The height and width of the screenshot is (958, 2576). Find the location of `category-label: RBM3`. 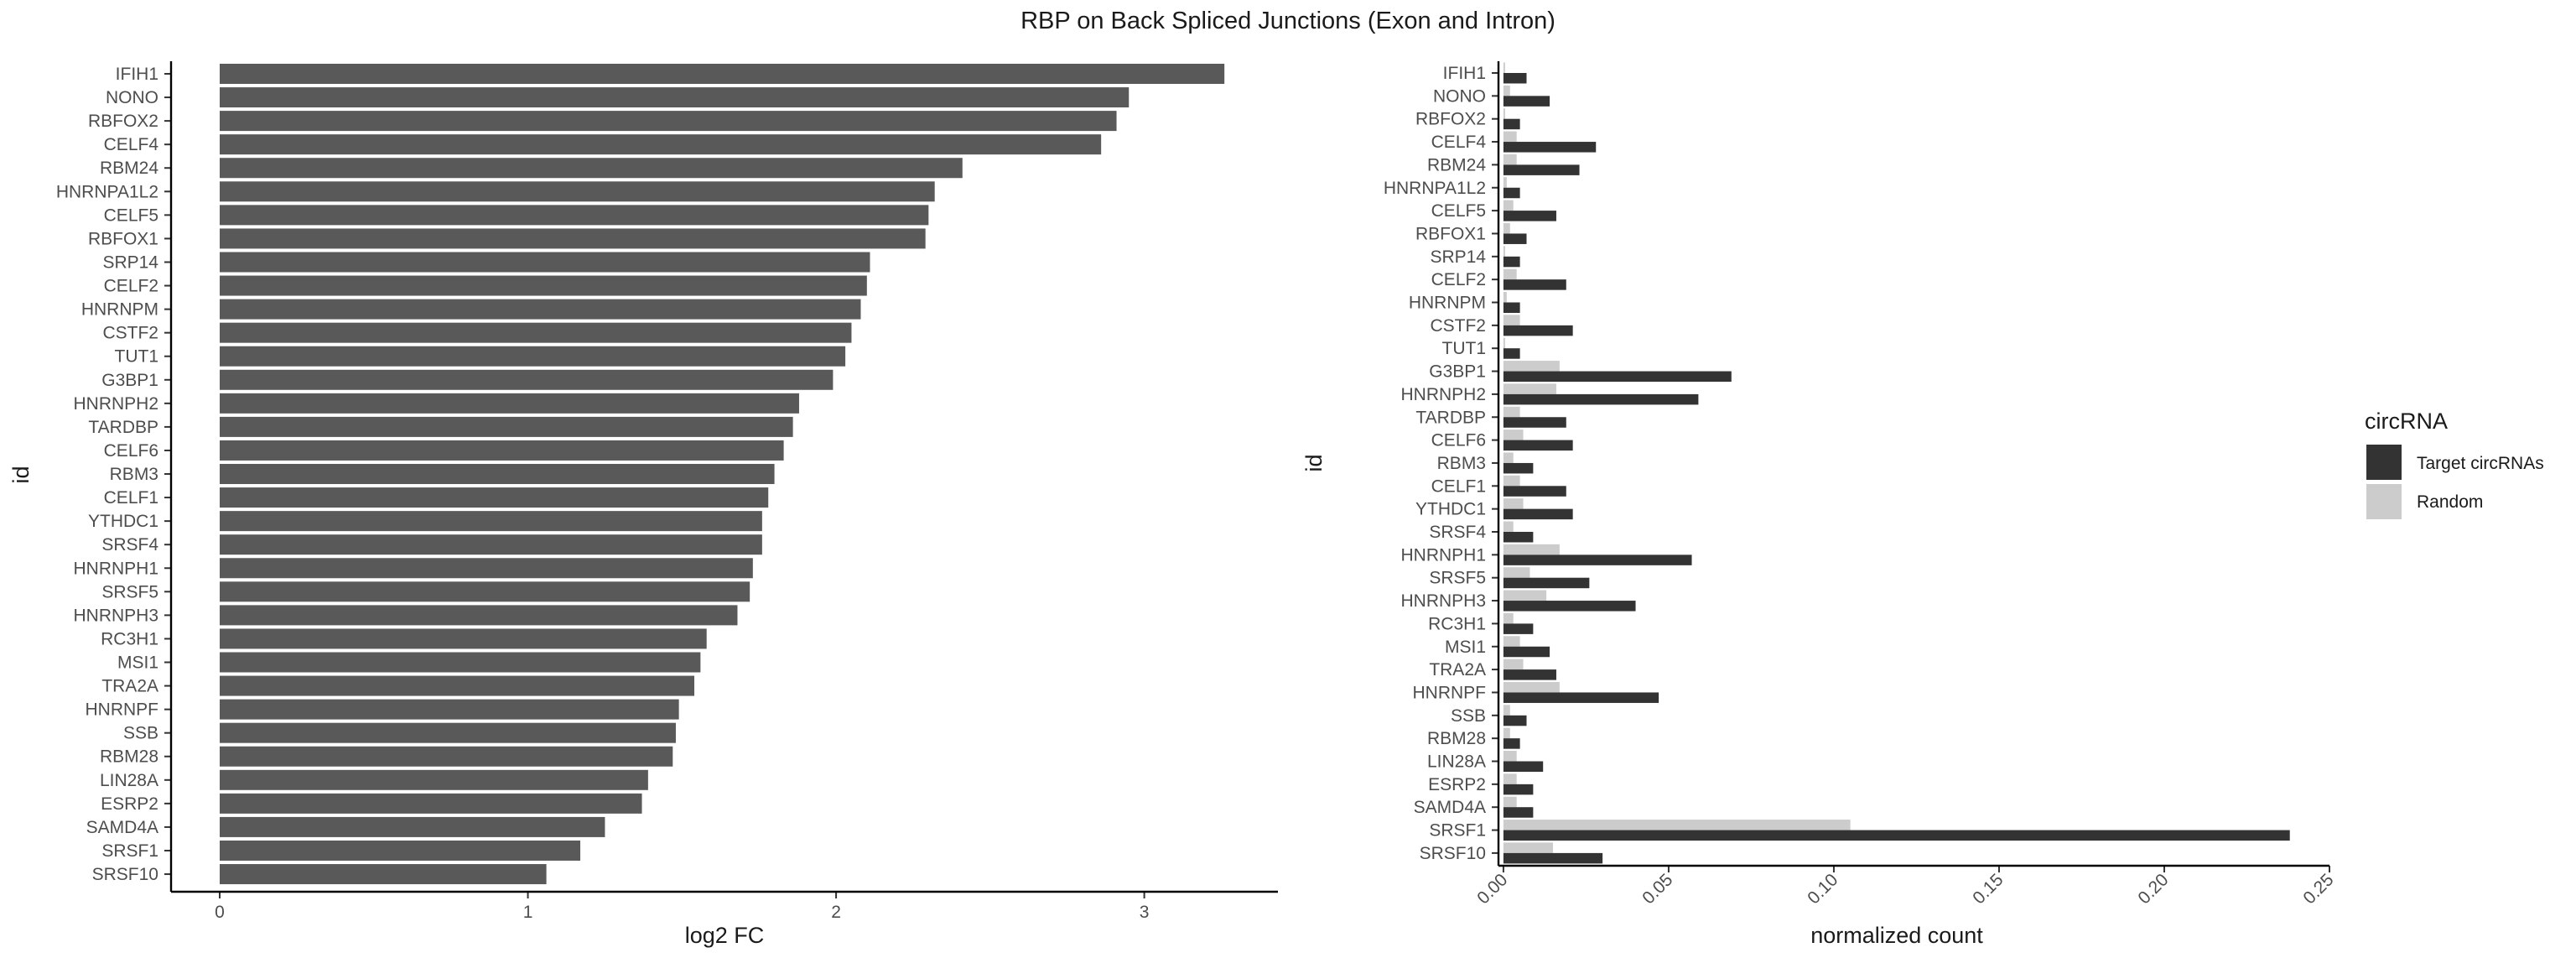

category-label: RBM3 is located at coordinates (1461, 463).